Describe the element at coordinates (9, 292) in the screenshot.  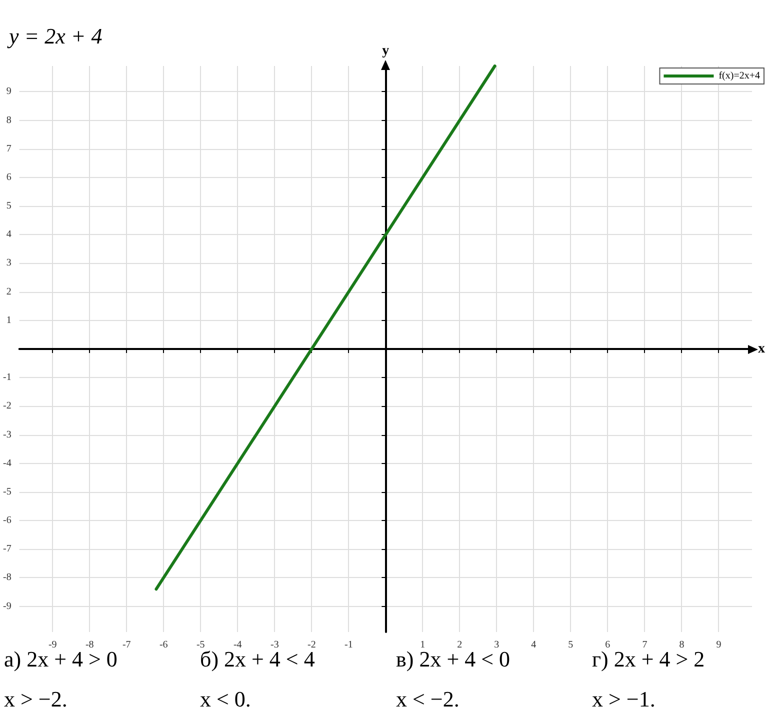
I see `y-tick-label: 2` at that location.